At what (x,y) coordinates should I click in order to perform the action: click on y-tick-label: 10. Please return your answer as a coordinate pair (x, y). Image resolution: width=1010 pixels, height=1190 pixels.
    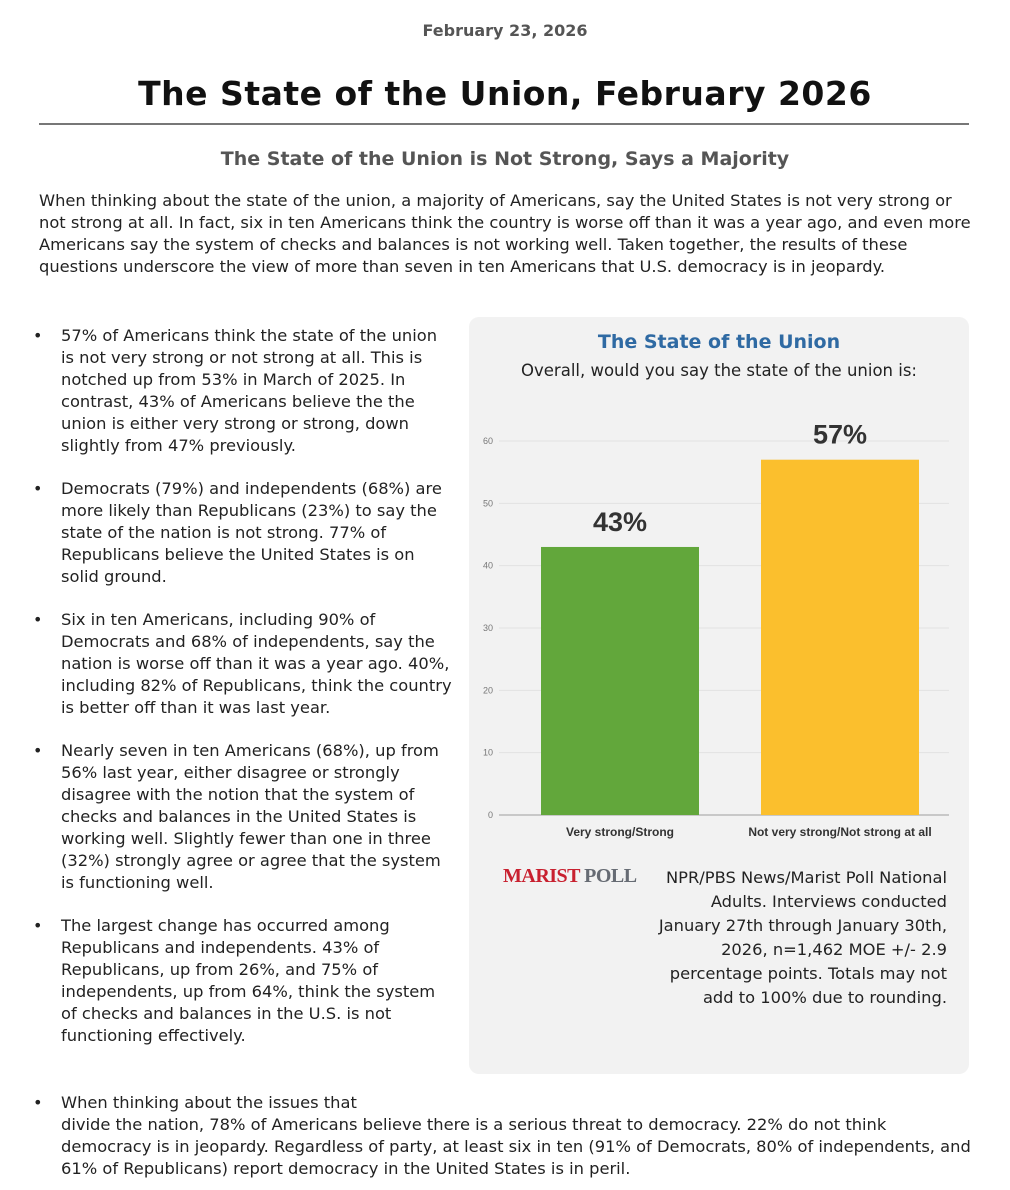
    Looking at the image, I should click on (488, 753).